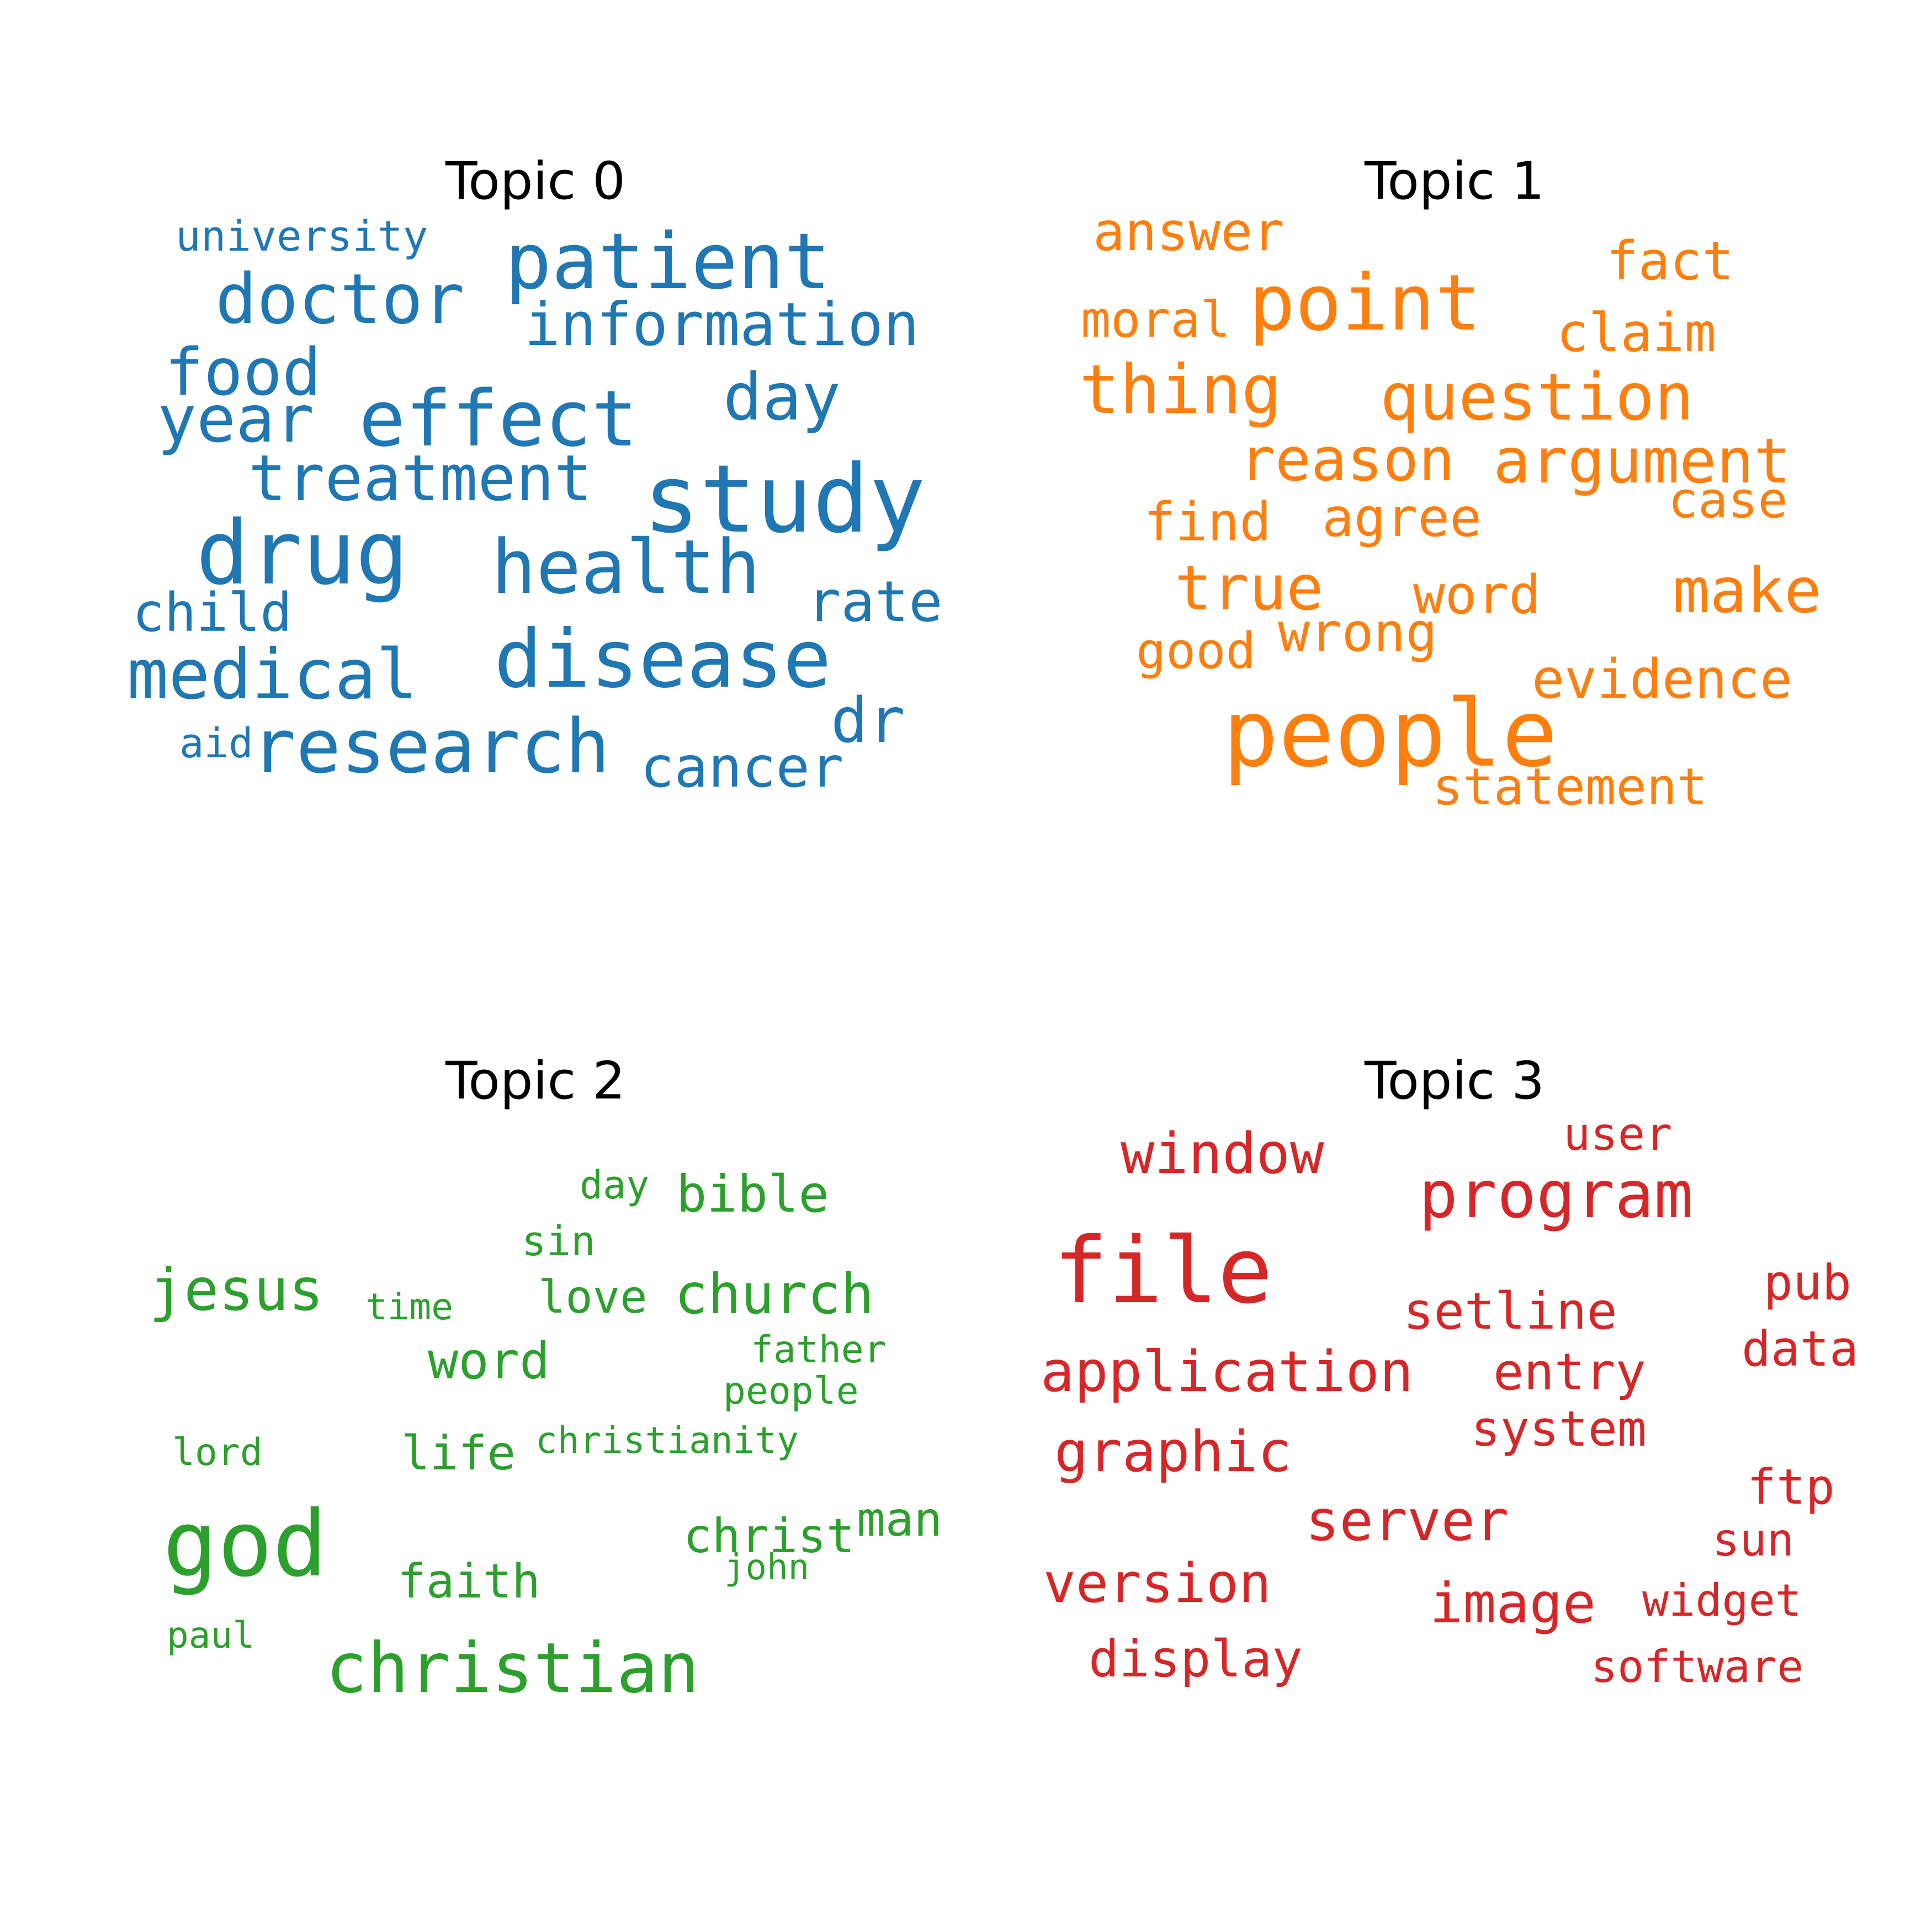 Image resolution: width=1932 pixels, height=1932 pixels. I want to click on topic-1-word-people: people, so click(1391, 734).